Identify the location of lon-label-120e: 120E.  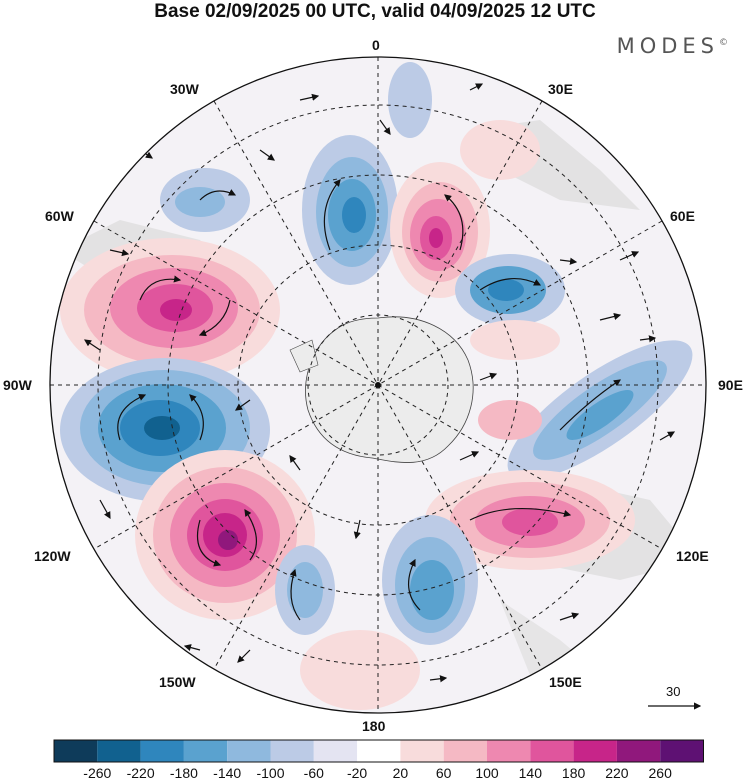
(692, 556).